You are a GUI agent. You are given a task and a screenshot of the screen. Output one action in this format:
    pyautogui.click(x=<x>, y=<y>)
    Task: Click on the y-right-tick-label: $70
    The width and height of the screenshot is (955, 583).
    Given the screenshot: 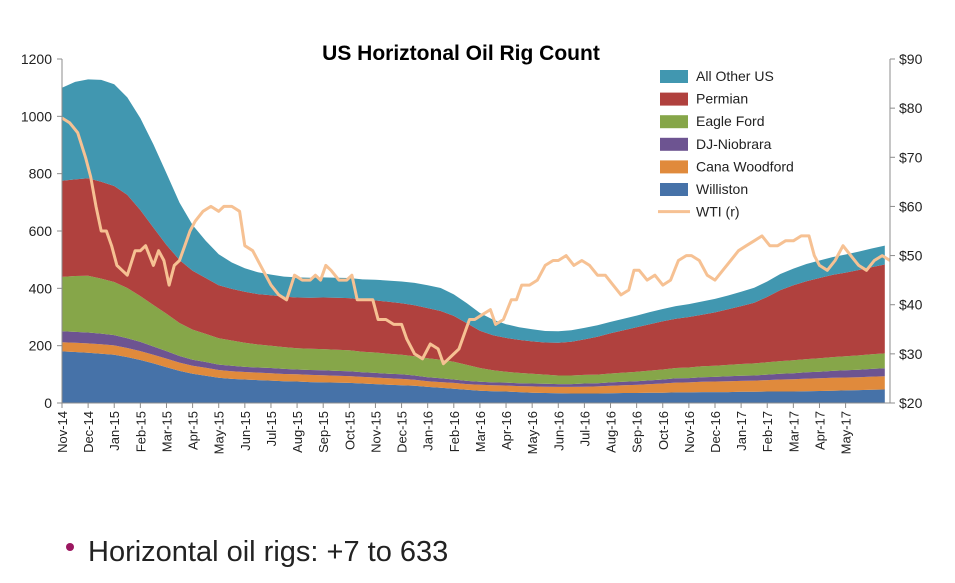 What is the action you would take?
    pyautogui.click(x=911, y=157)
    